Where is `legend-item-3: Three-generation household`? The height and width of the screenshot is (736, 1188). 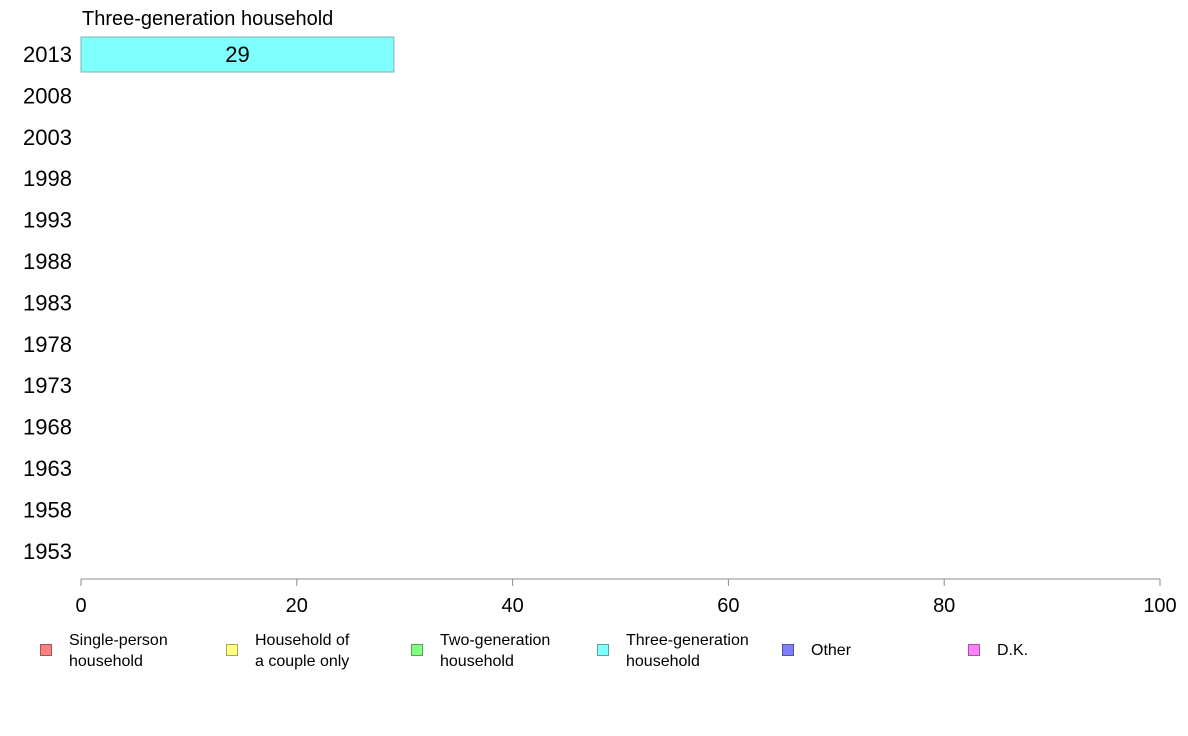 legend-item-3: Three-generation household is located at coordinates (673, 651).